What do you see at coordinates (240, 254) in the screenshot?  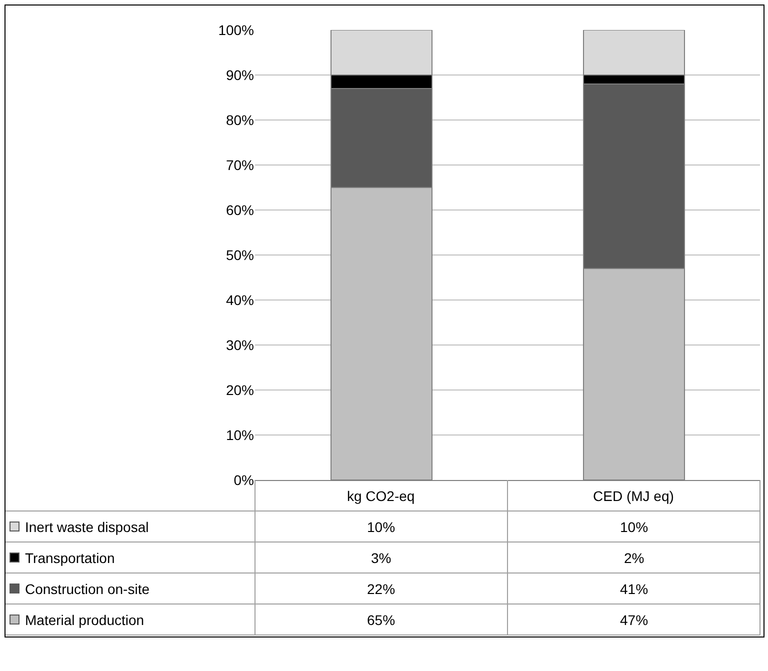 I see `y-tick-label: 50%` at bounding box center [240, 254].